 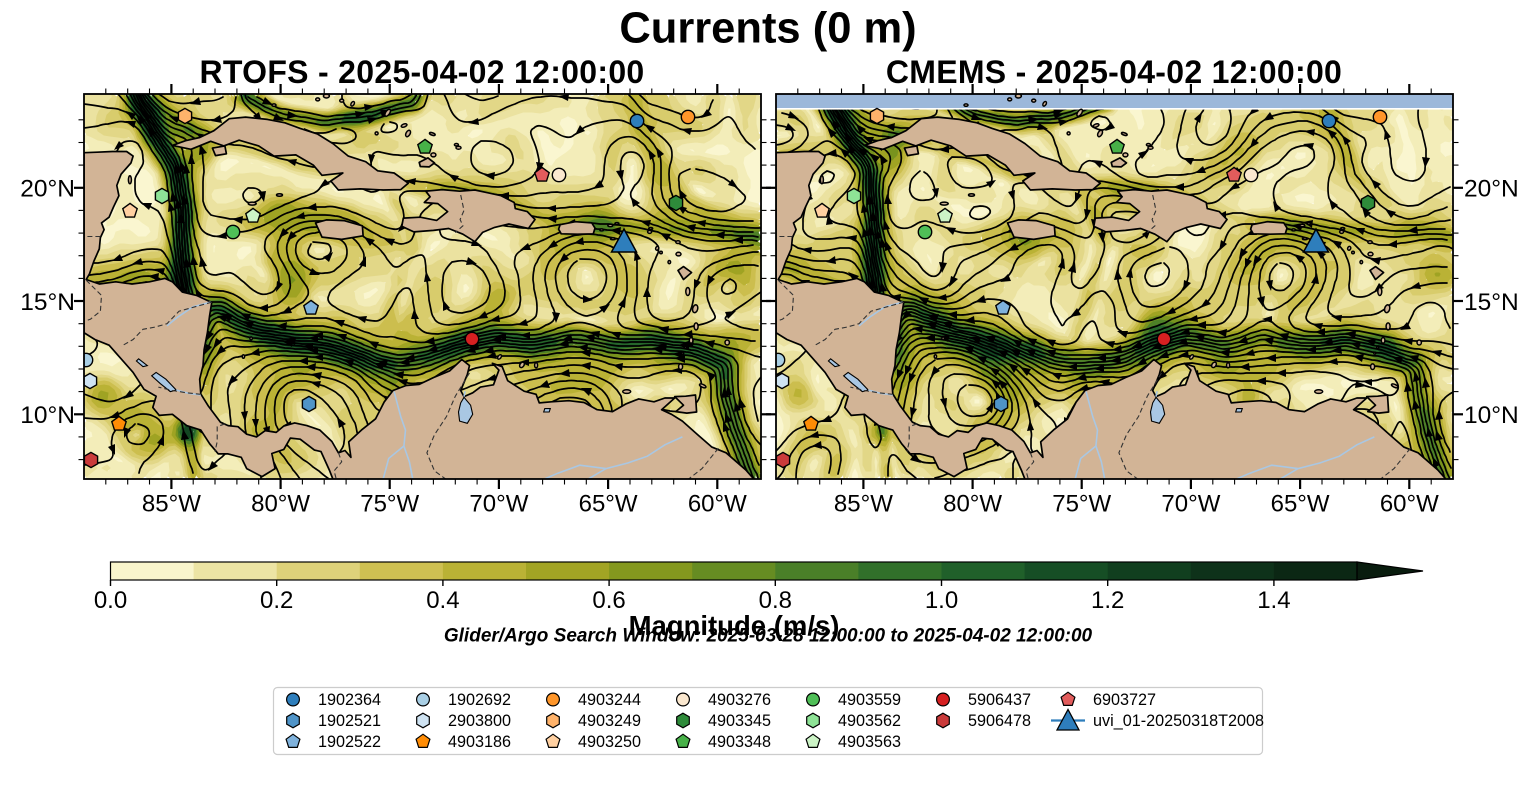 I want to click on svg-text: 4903559, so click(x=869, y=700).